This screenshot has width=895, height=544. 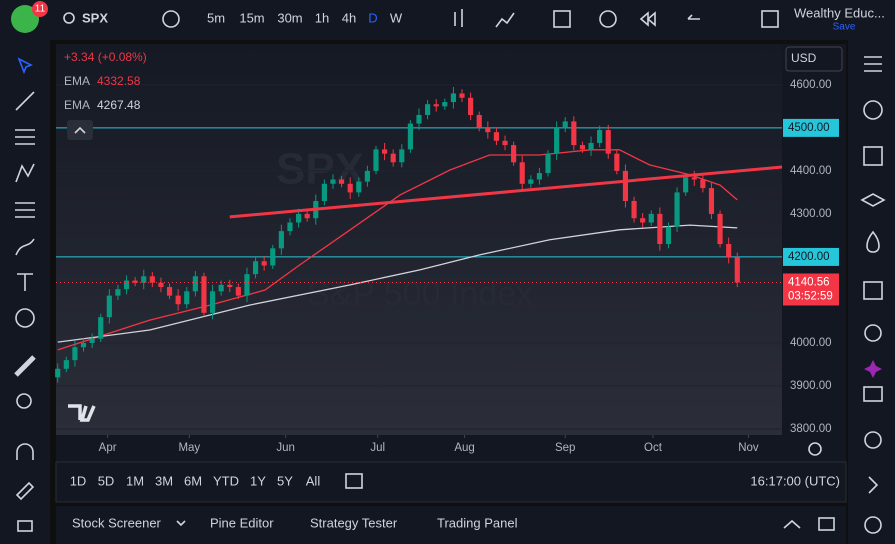 What do you see at coordinates (873, 333) in the screenshot?
I see `ideas` at bounding box center [873, 333].